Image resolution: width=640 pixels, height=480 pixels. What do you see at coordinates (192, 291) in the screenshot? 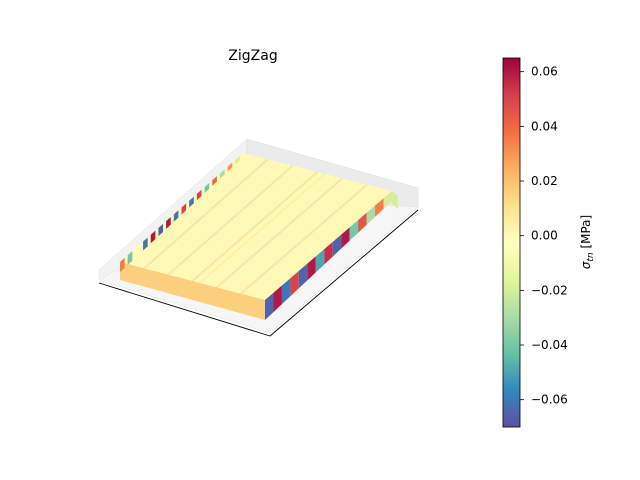
I see `slab-front-face` at bounding box center [192, 291].